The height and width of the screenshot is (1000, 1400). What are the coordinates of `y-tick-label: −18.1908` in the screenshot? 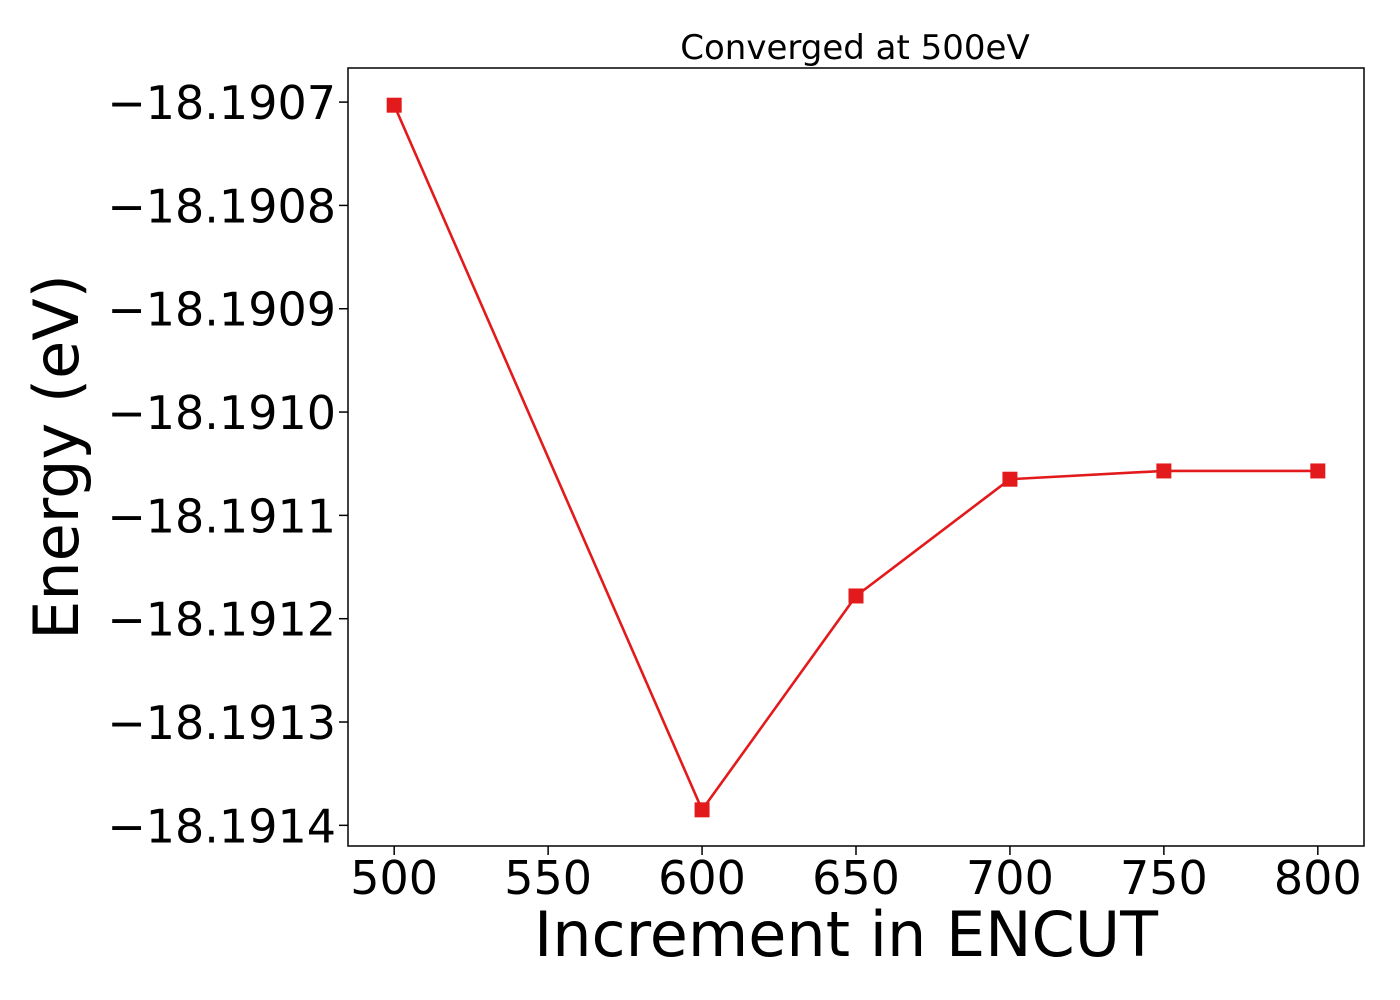 It's located at (221, 206).